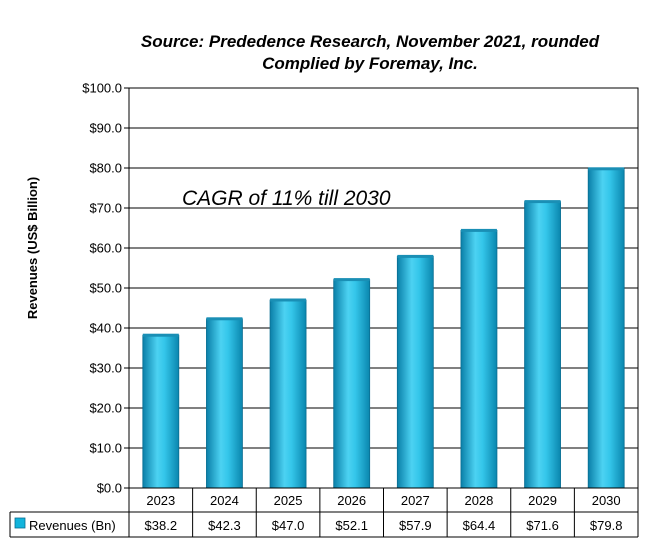  I want to click on y-tick-label: $90.0, so click(105, 128).